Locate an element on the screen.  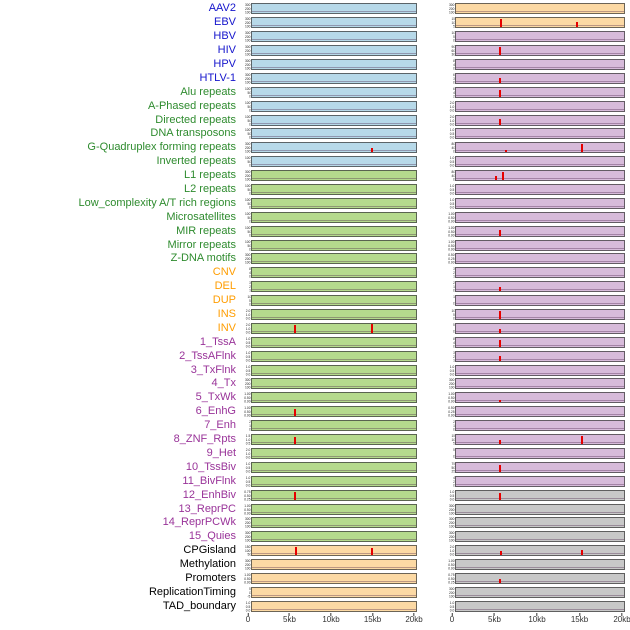
y-tick-label: 8 is located at coordinates (249, 269).